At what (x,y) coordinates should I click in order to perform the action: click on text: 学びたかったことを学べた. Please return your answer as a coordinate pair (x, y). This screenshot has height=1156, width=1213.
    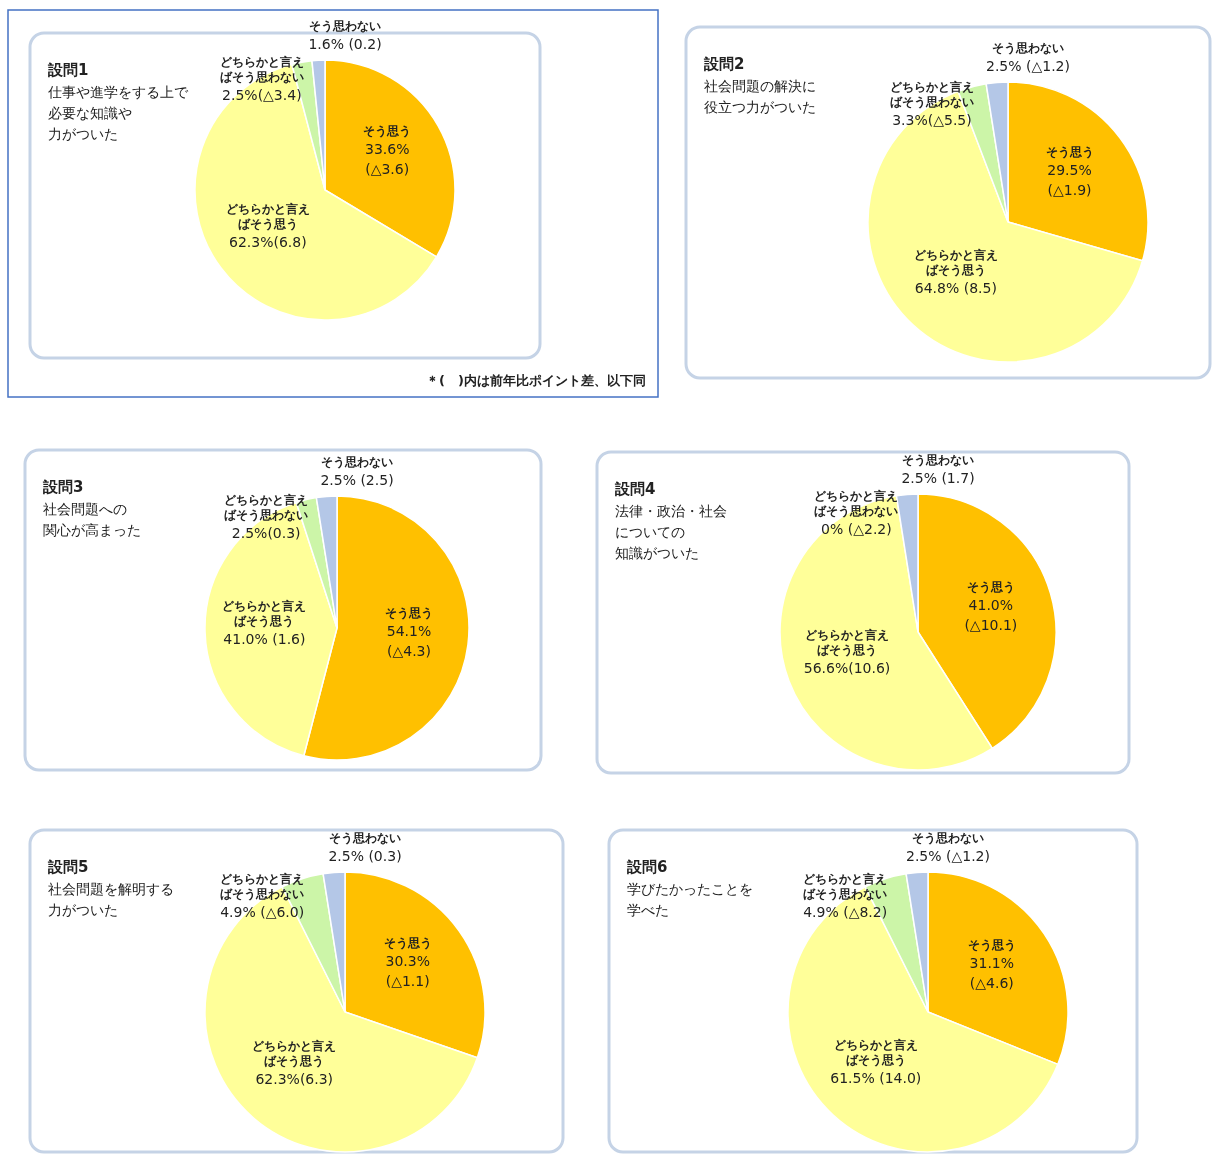
    Looking at the image, I should click on (690, 899).